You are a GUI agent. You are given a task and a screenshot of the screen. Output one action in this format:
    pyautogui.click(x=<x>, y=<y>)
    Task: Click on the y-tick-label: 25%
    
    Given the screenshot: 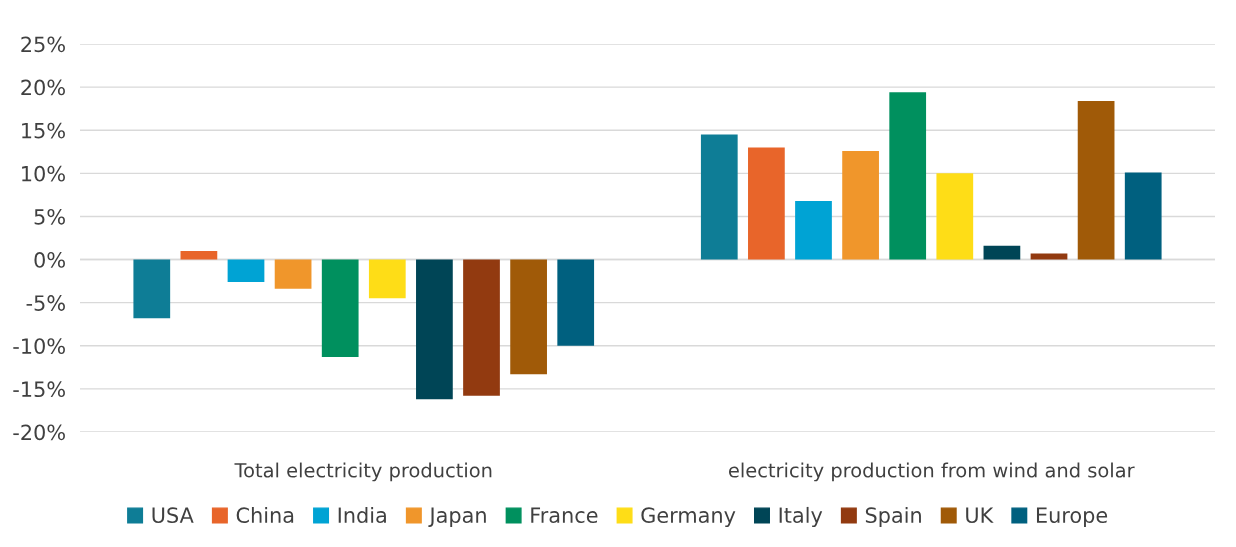 What is the action you would take?
    pyautogui.click(x=43, y=44)
    